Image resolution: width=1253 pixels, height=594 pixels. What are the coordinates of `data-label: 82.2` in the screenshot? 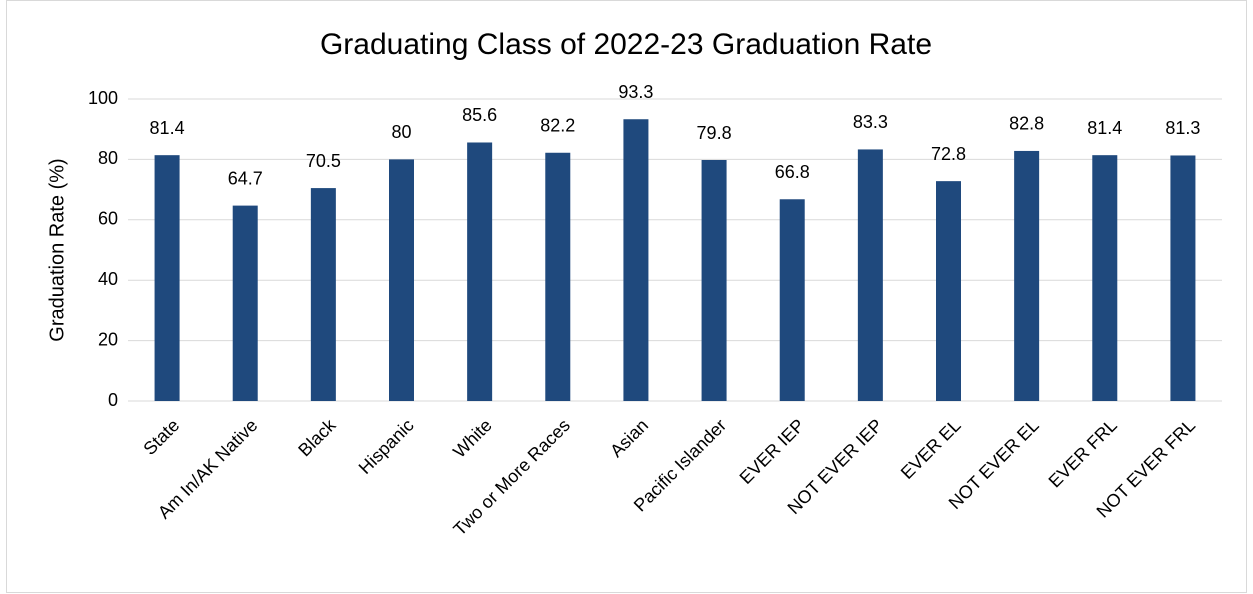 It's located at (557, 126).